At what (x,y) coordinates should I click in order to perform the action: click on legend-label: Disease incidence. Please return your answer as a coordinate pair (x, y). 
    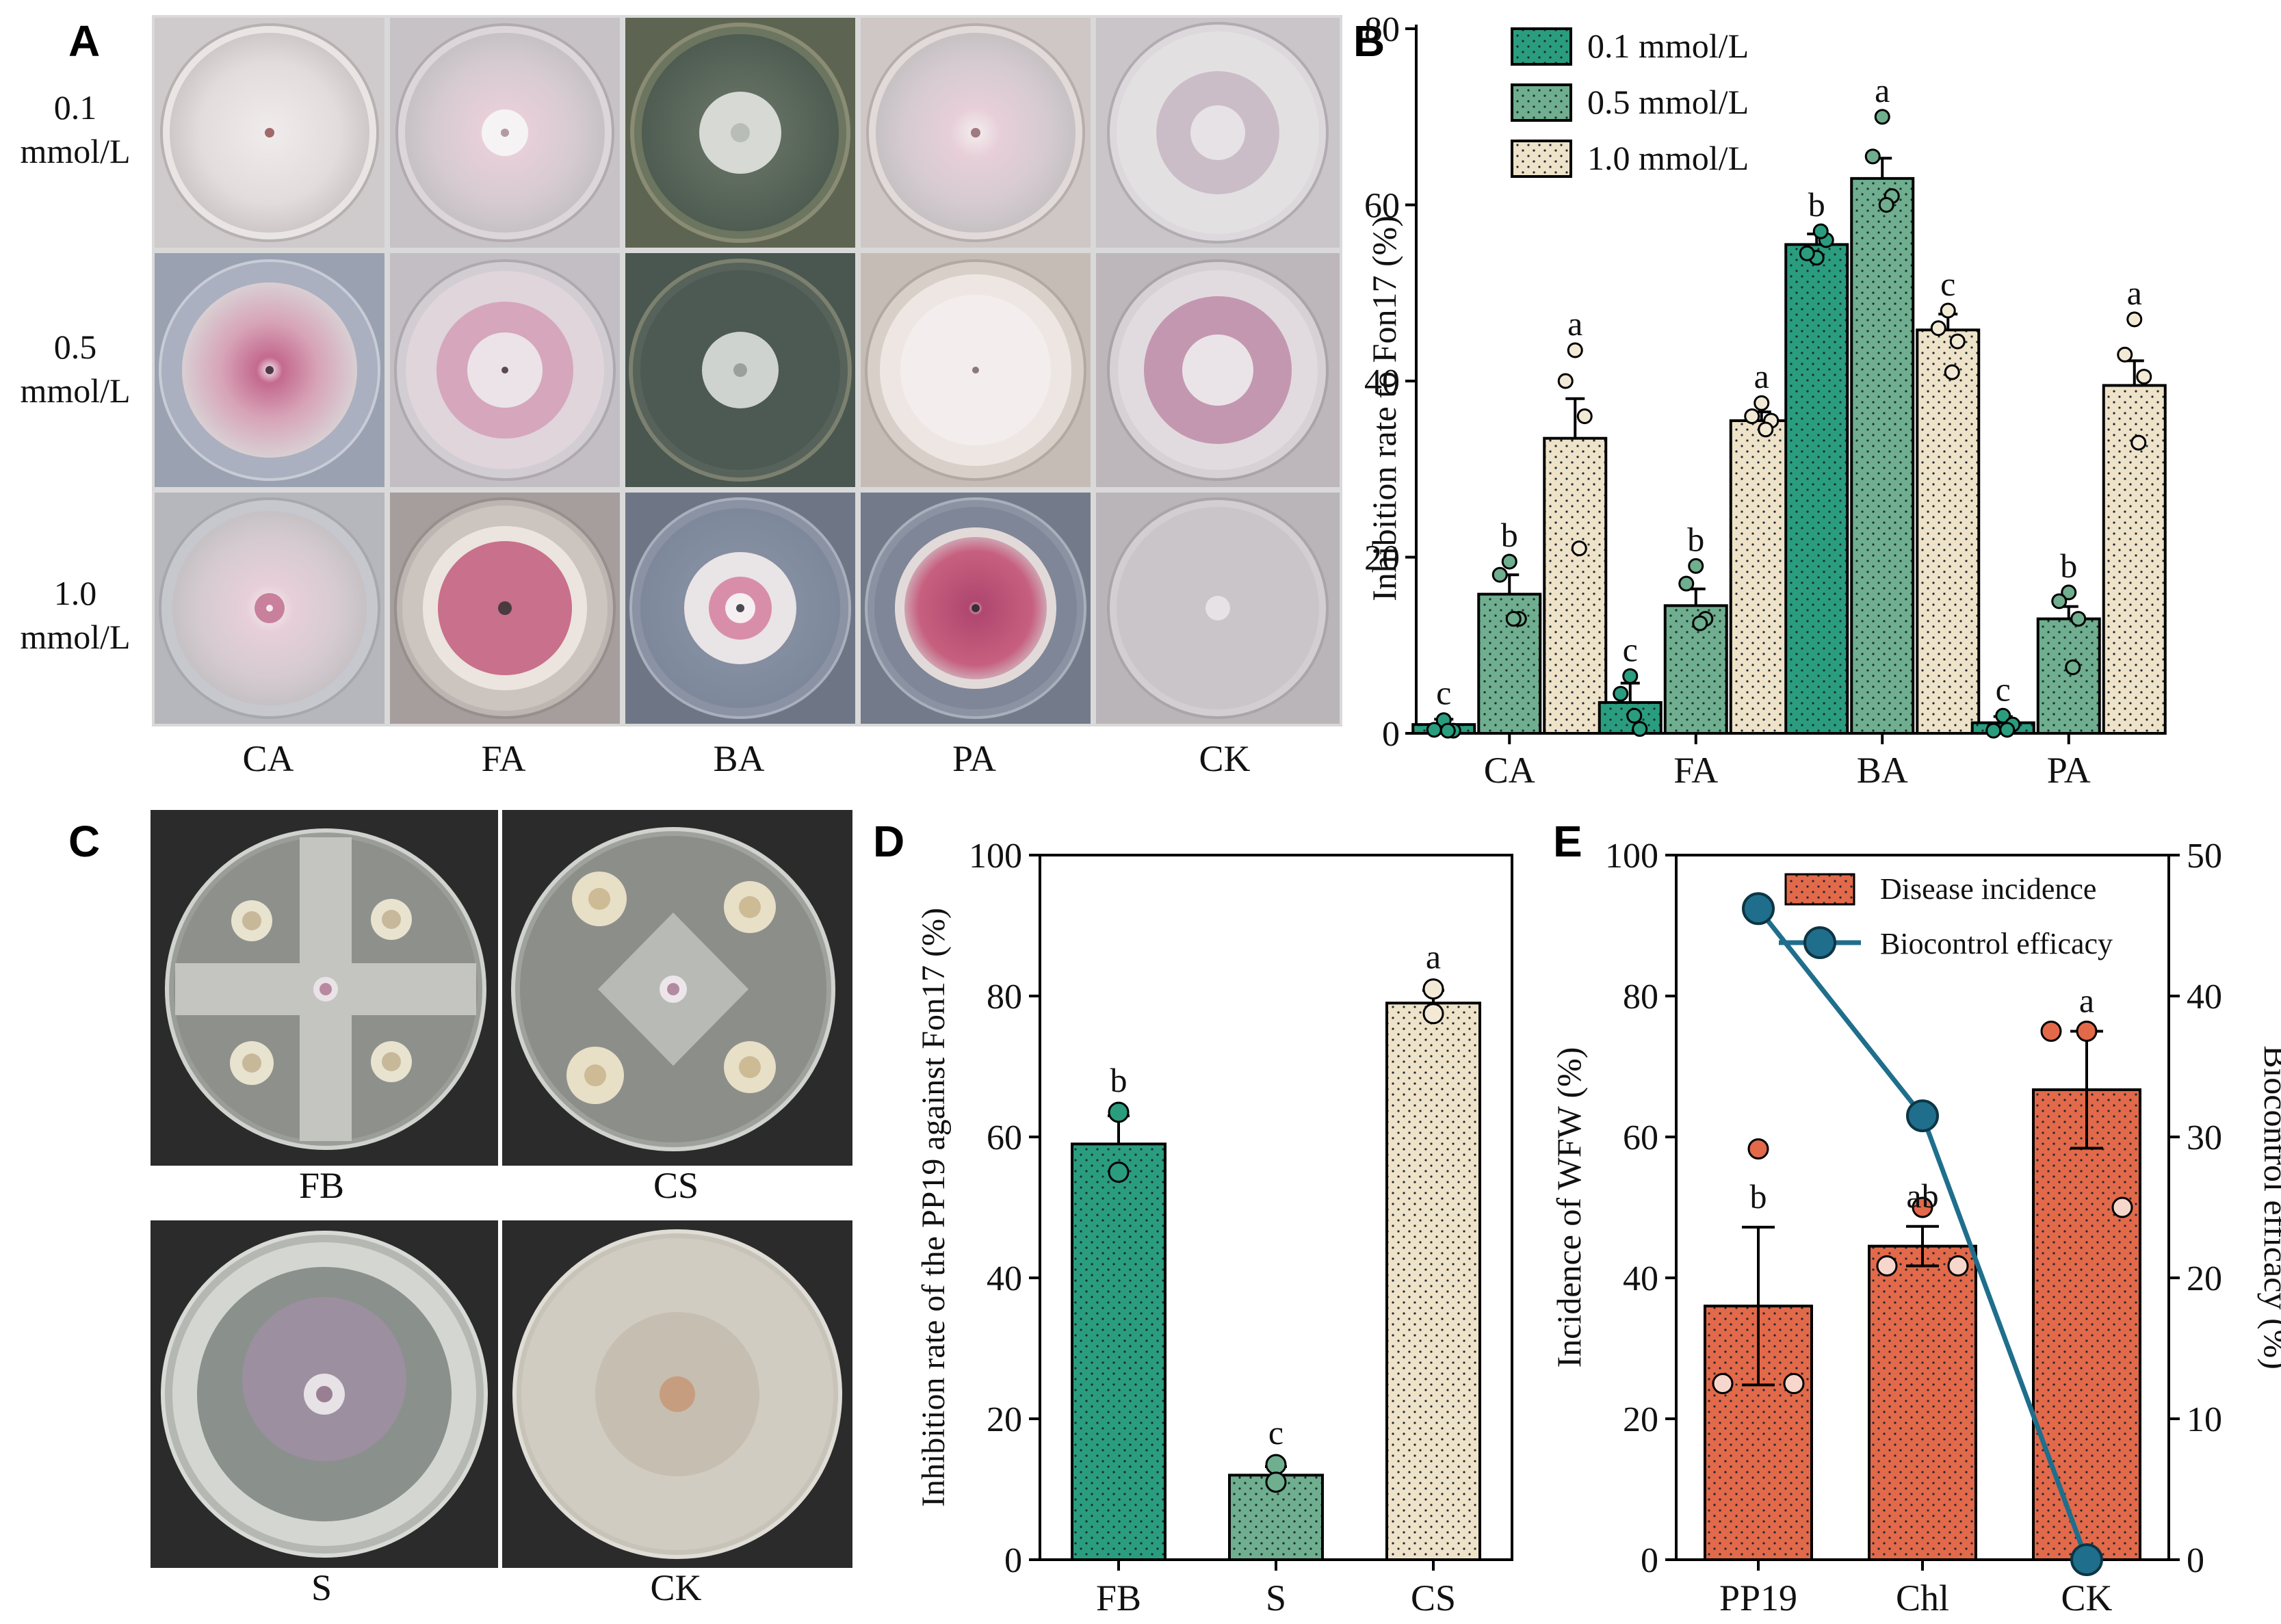
    Looking at the image, I should click on (1988, 889).